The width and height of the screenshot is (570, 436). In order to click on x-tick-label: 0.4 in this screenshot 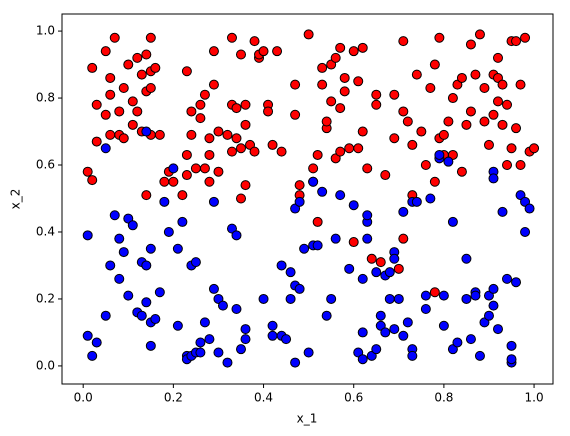, I will do `click(263, 398)`.